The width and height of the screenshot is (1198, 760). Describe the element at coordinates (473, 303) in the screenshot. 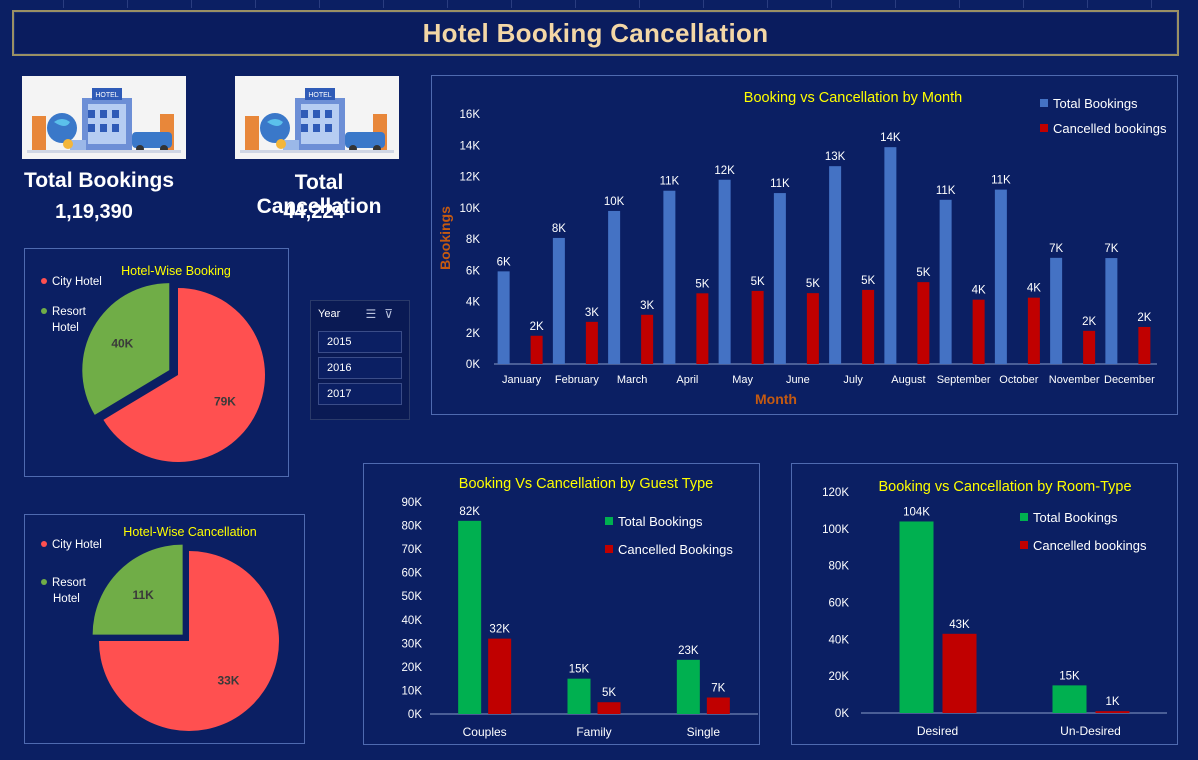

I see `y-tick-label: 4K` at that location.